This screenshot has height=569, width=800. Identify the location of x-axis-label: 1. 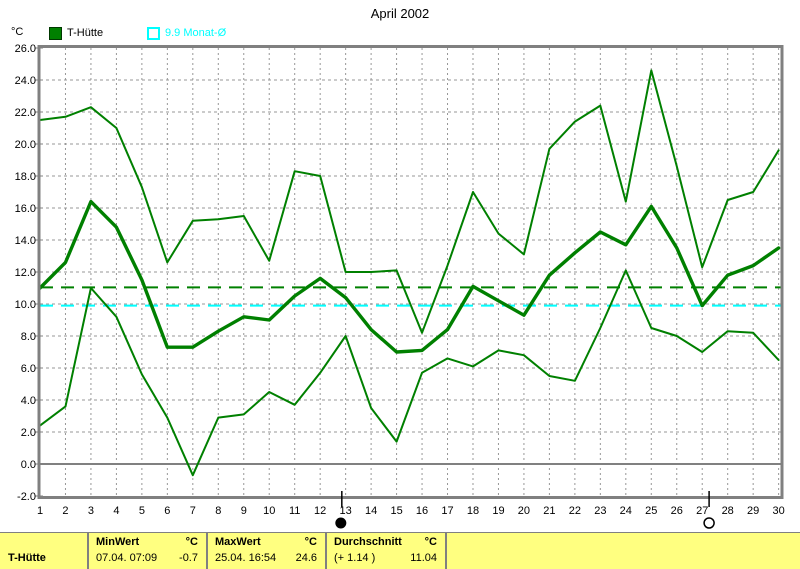
(40, 511).